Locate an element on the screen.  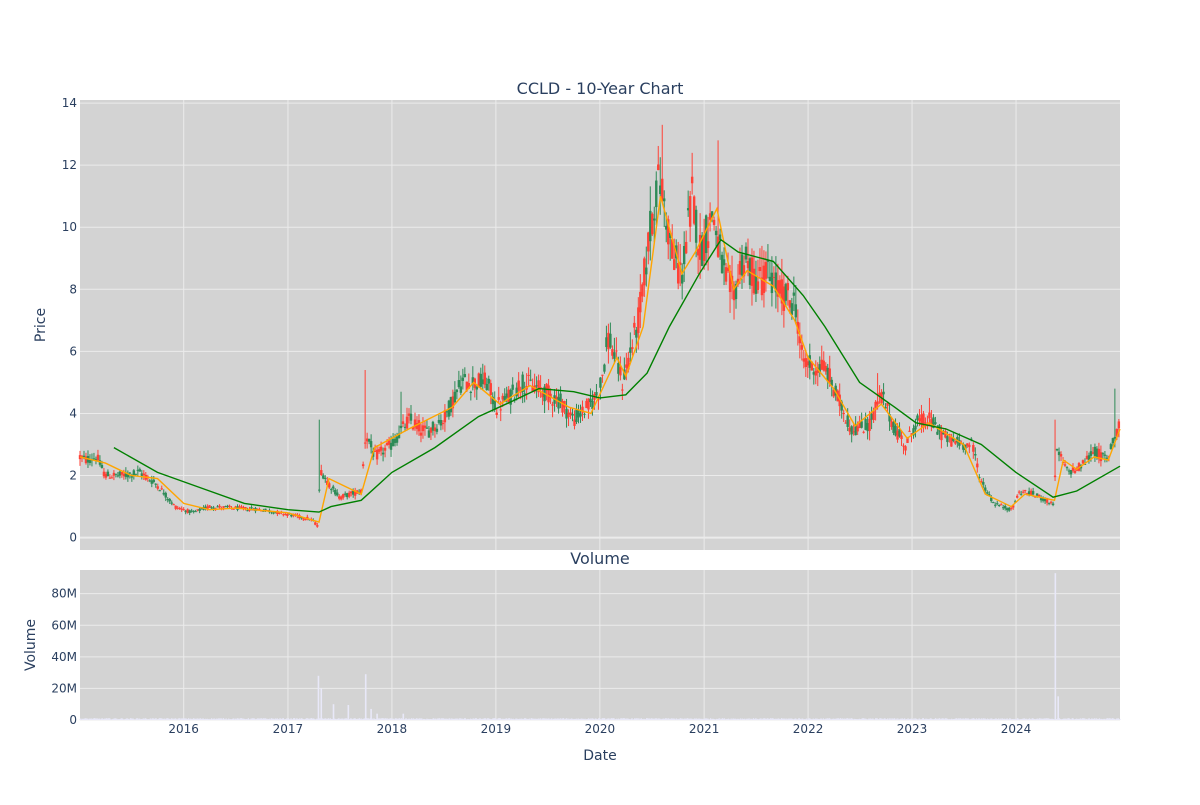
volume-subplot-title: Volume is located at coordinates (600, 558).